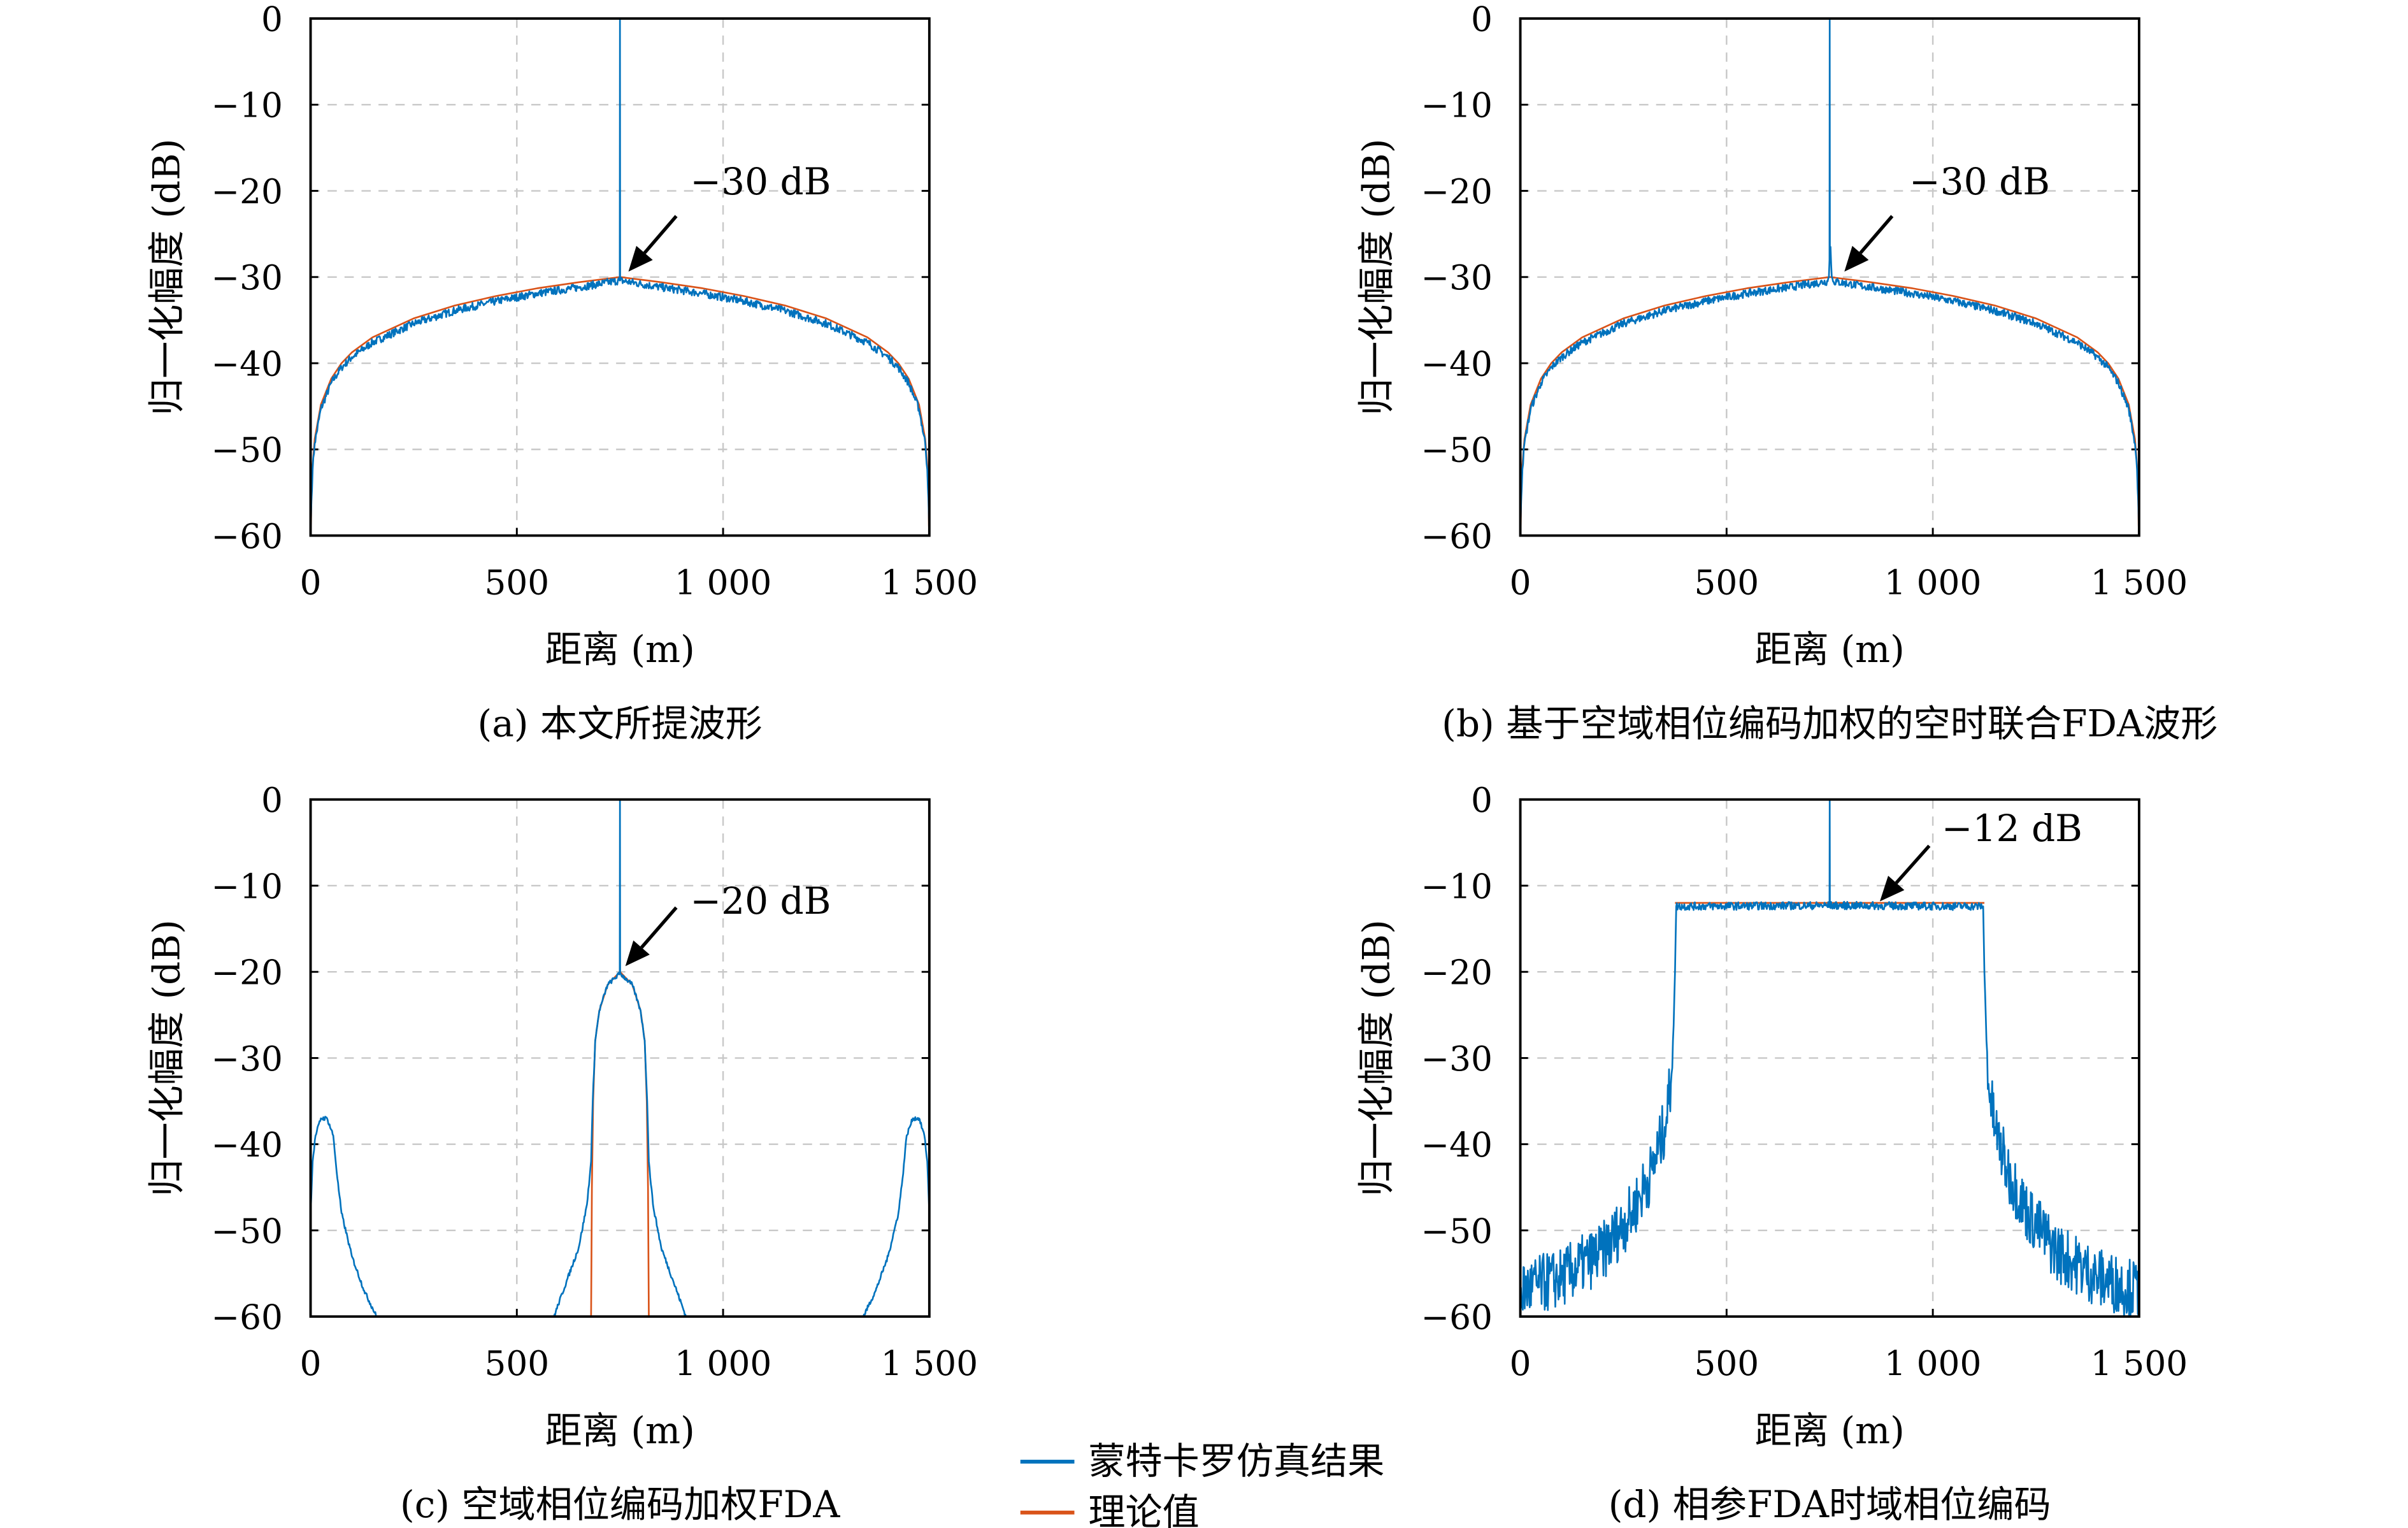 Image resolution: width=2408 pixels, height=1528 pixels. What do you see at coordinates (620, 723) in the screenshot?
I see `panel-caption: (a) 本文所提波形` at bounding box center [620, 723].